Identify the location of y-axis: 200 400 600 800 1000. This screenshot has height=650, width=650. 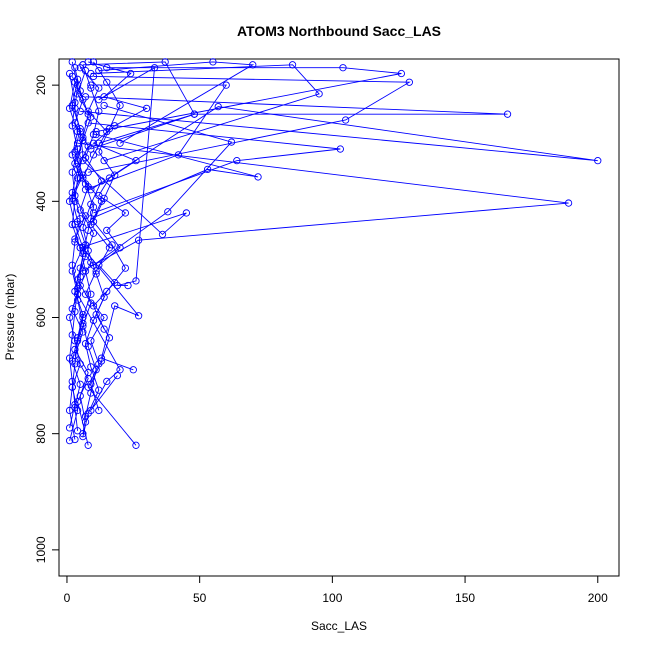
(47, 319).